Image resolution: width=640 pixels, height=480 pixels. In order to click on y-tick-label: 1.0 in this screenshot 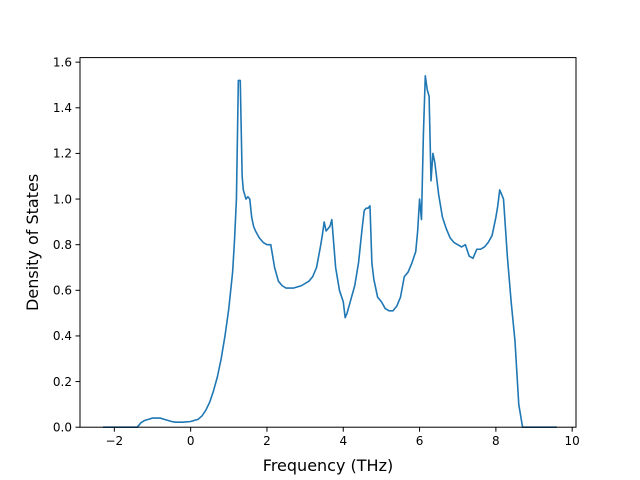, I will do `click(62, 199)`.